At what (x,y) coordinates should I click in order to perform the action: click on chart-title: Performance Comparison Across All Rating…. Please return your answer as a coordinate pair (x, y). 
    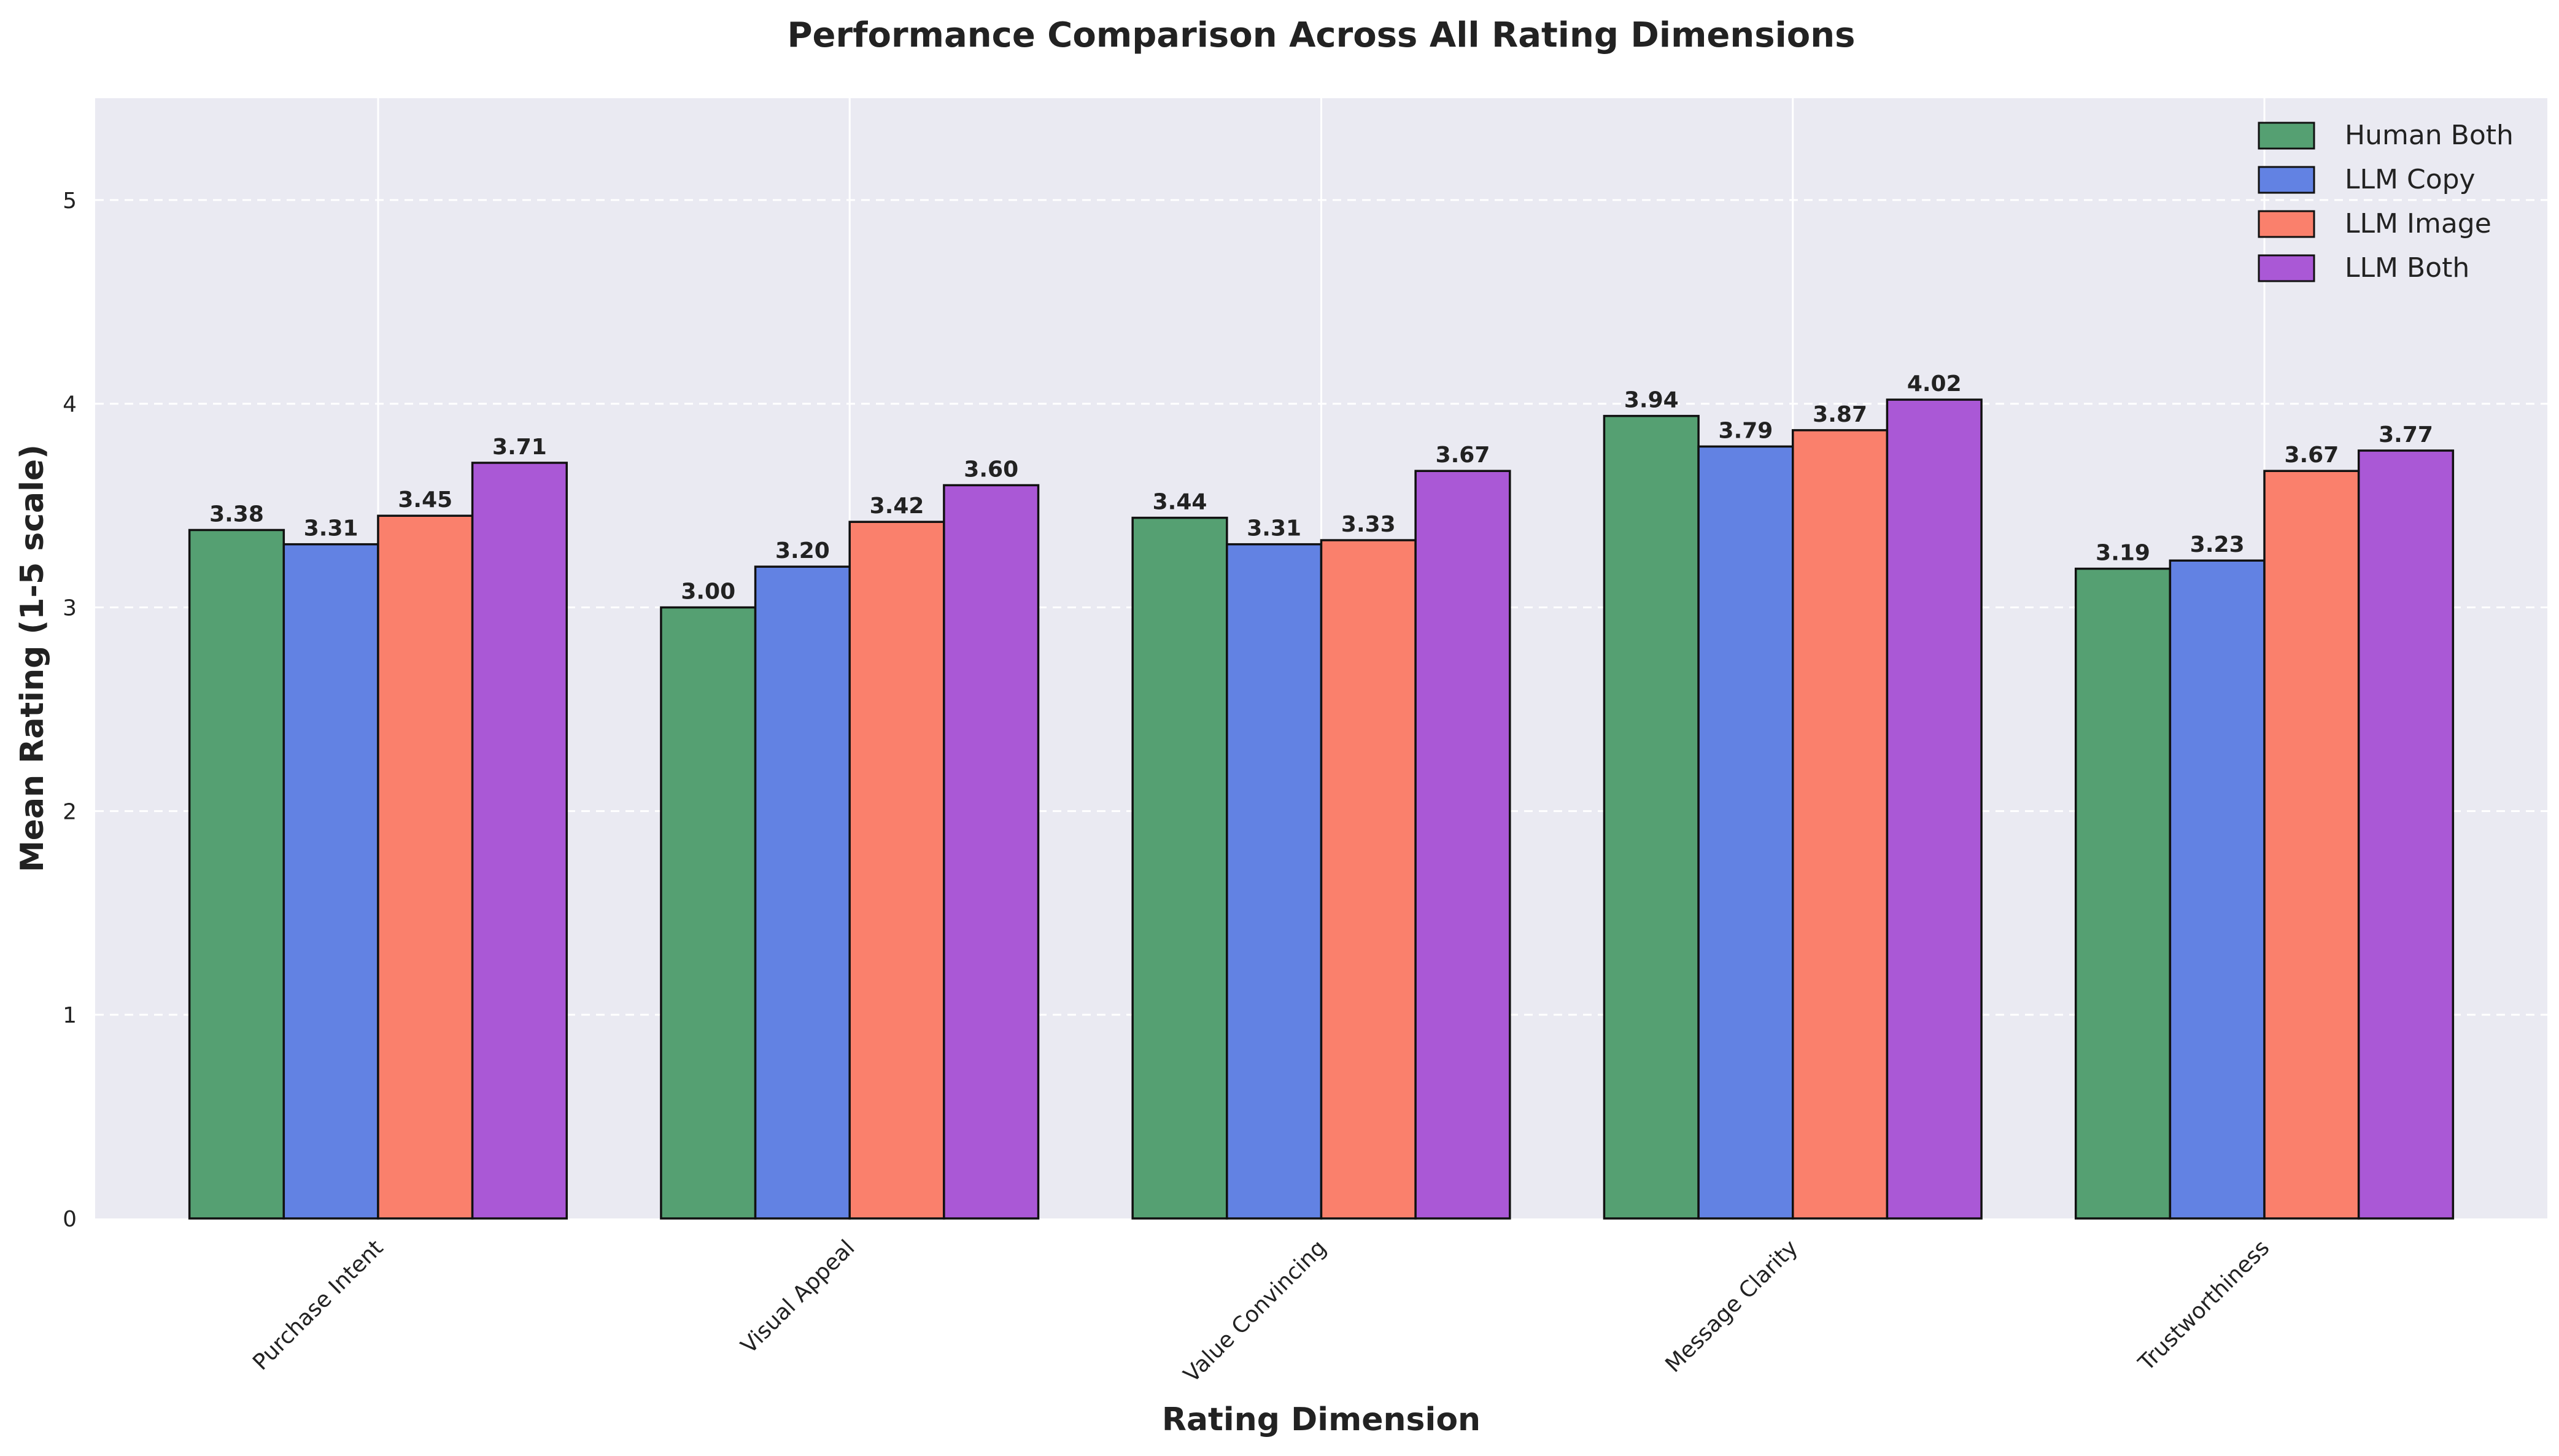
    Looking at the image, I should click on (1322, 35).